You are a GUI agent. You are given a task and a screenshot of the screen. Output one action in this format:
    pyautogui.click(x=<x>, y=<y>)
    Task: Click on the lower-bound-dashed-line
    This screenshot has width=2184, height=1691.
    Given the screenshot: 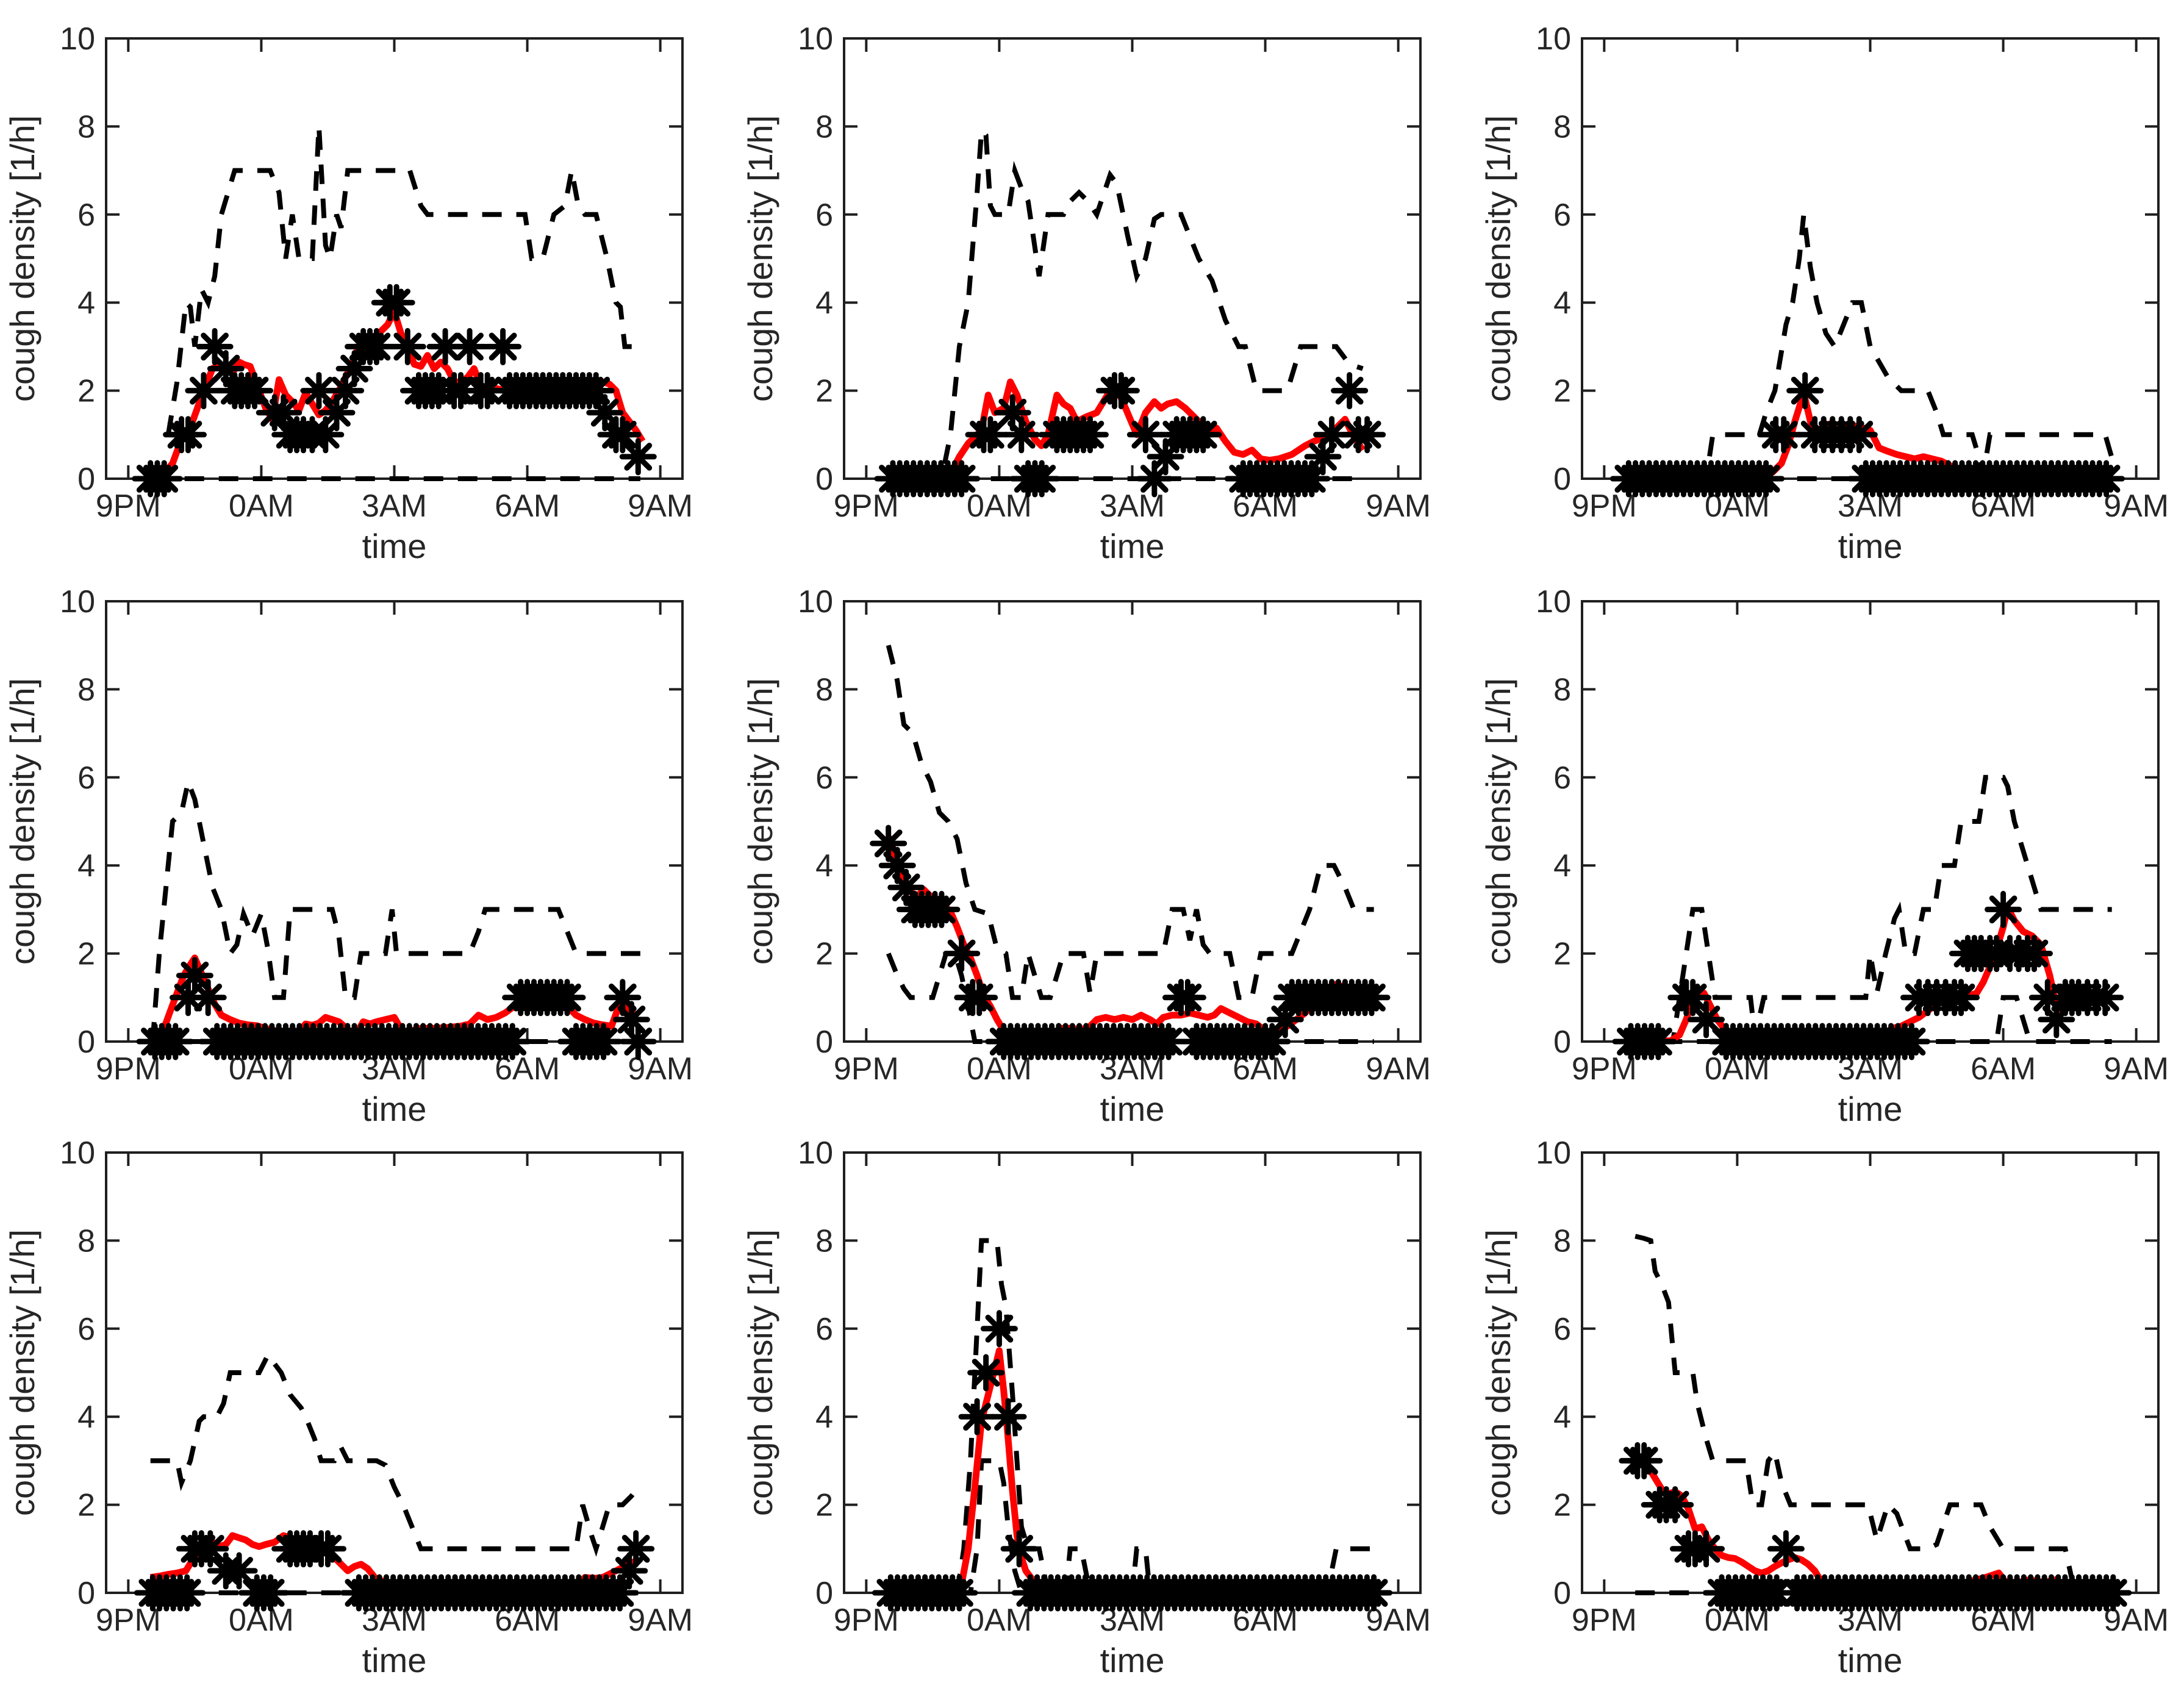 What is the action you would take?
    pyautogui.click(x=1870, y=1019)
    